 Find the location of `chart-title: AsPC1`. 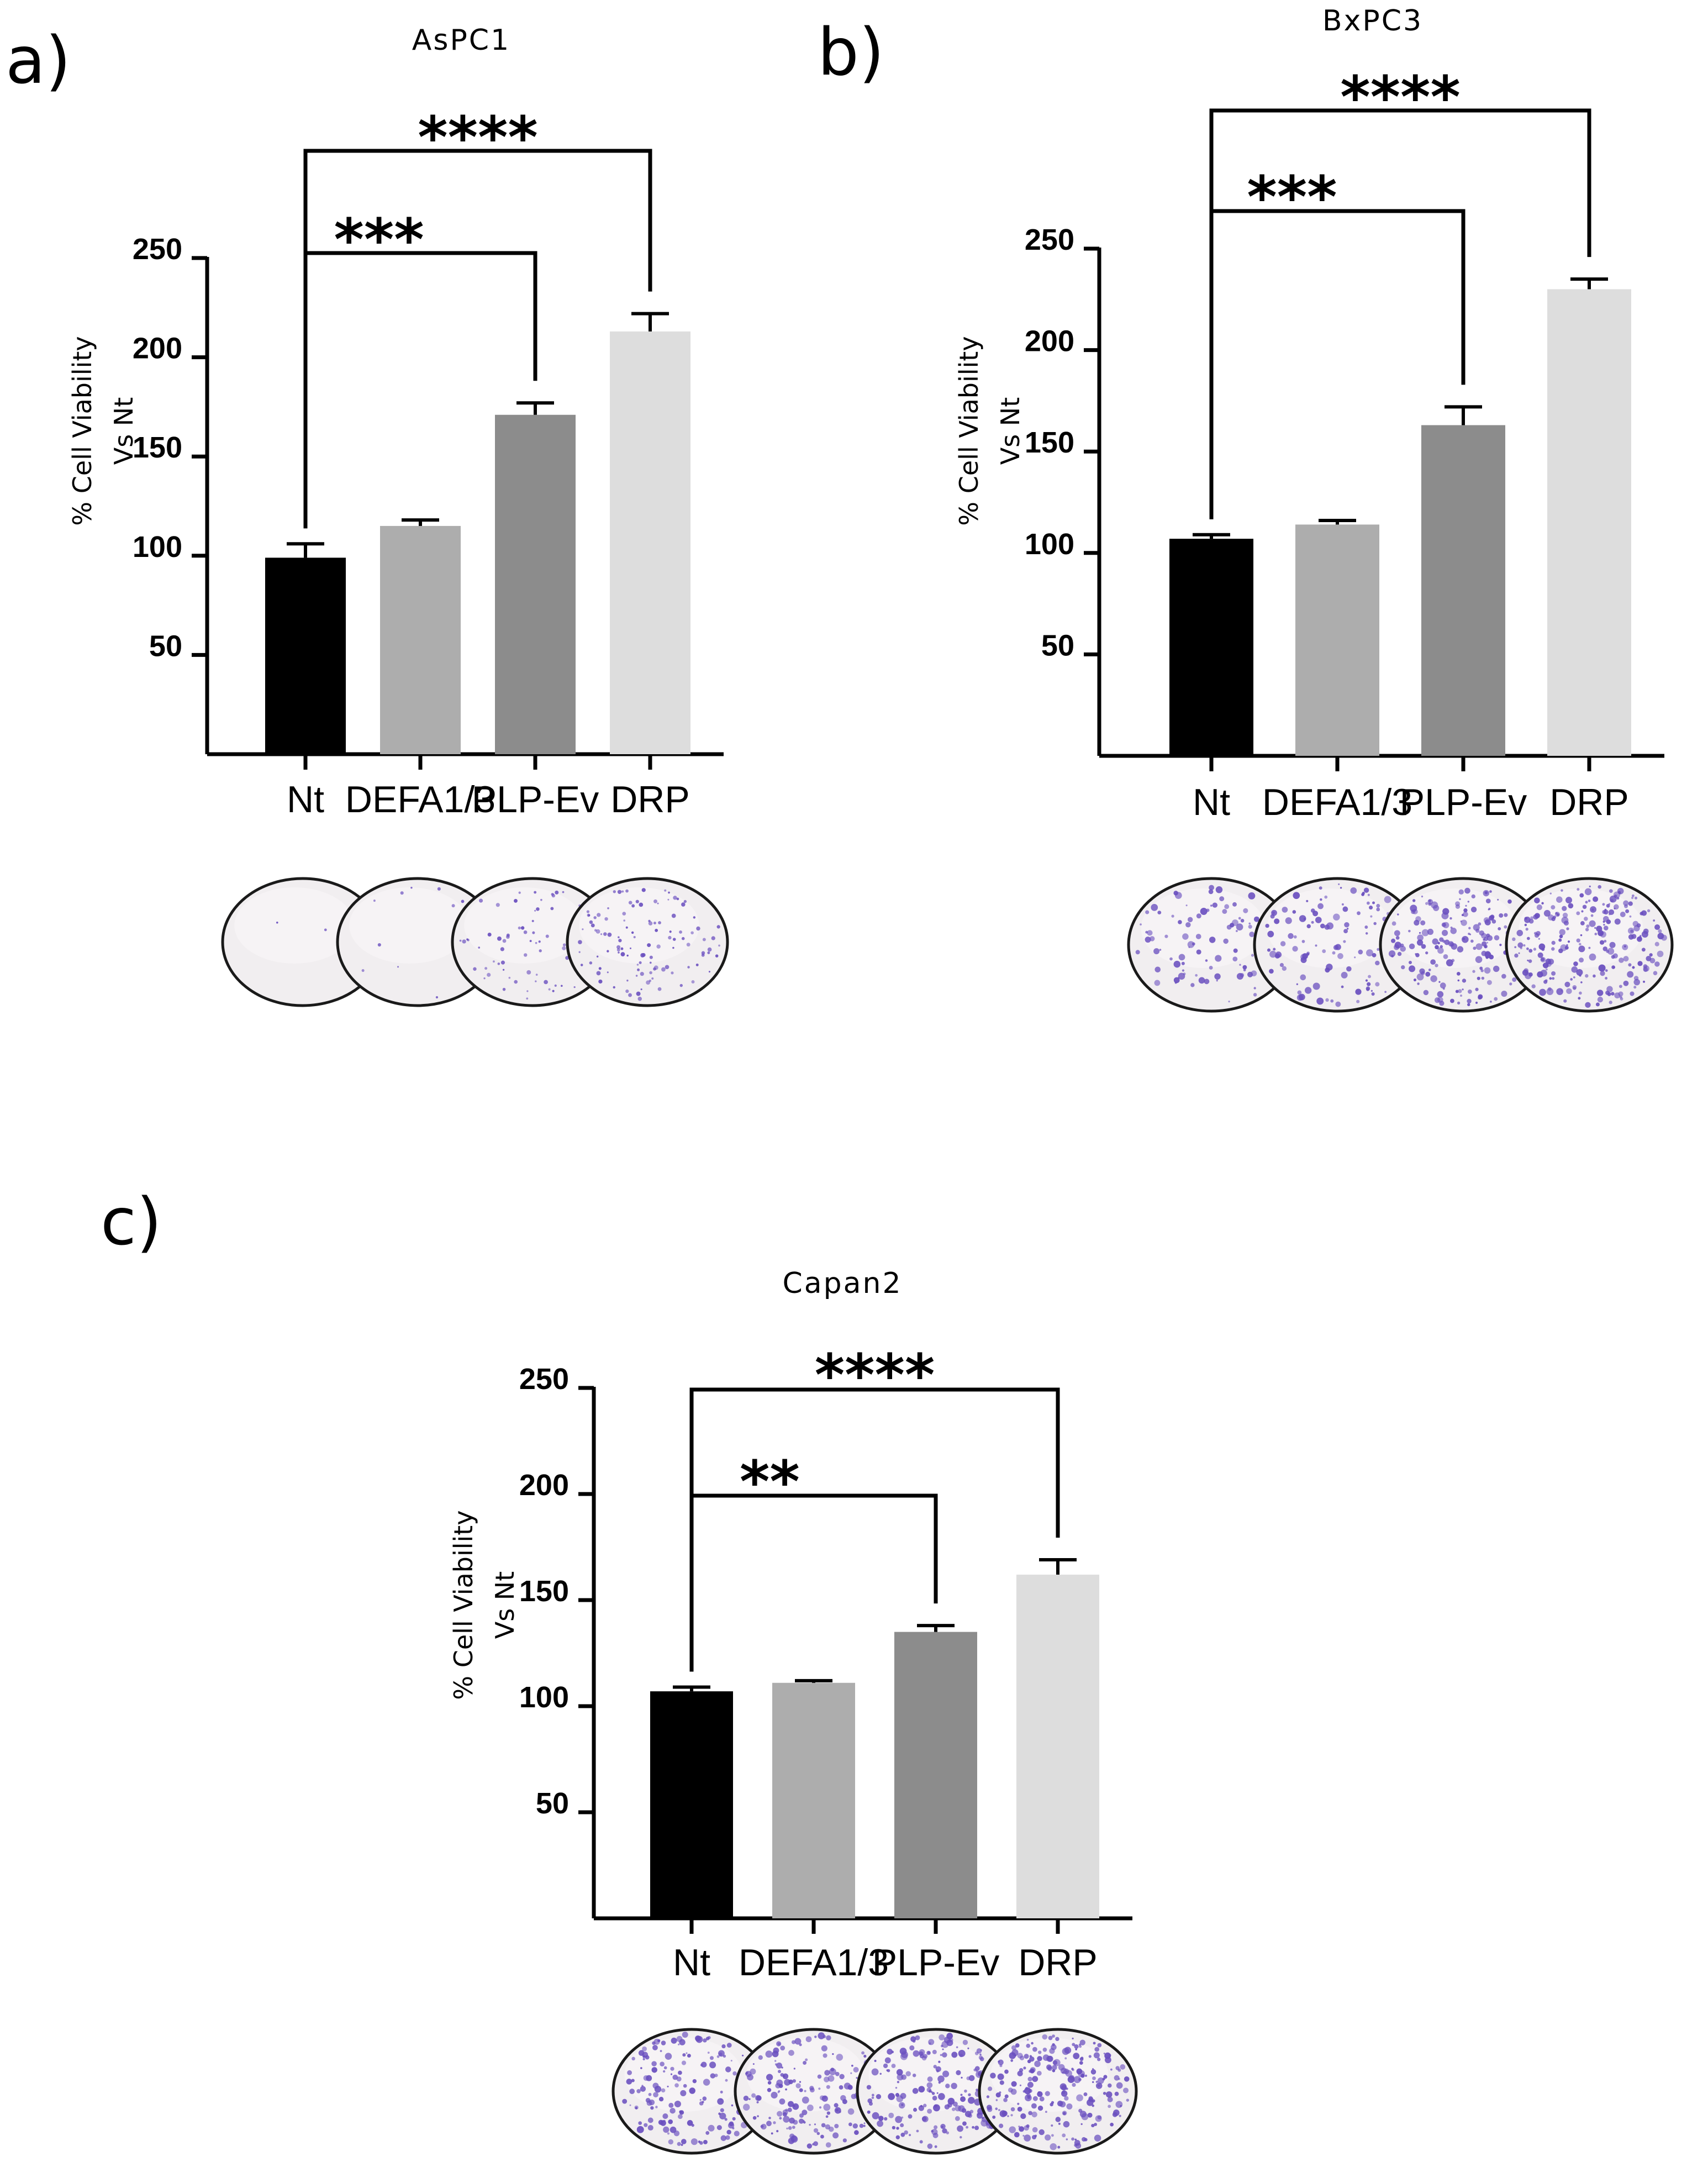

chart-title: AsPC1 is located at coordinates (461, 40).